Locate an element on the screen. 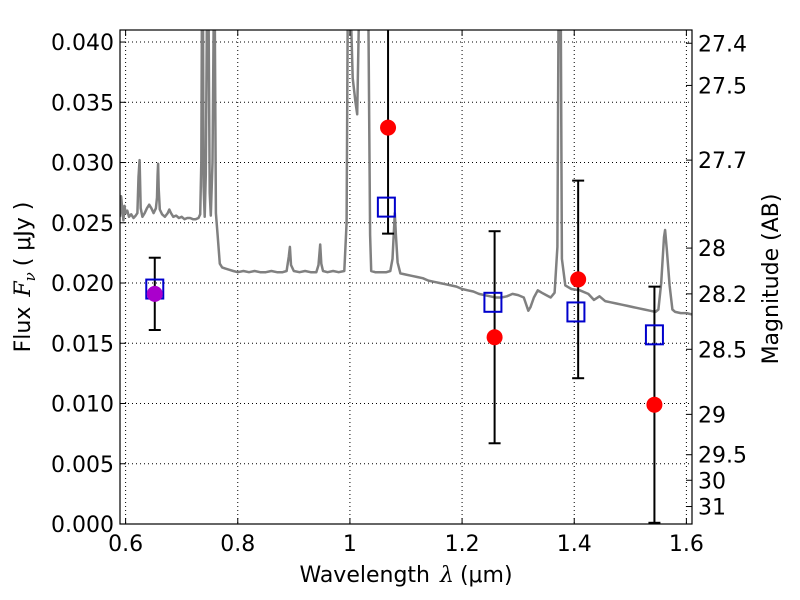 The image size is (800, 600). y-tick-label: 0.025 is located at coordinates (82, 224).